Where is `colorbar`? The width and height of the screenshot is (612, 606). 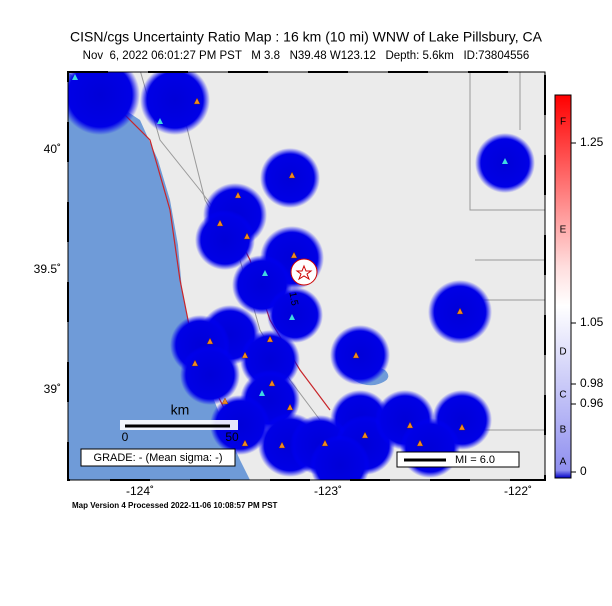
colorbar is located at coordinates (563, 286).